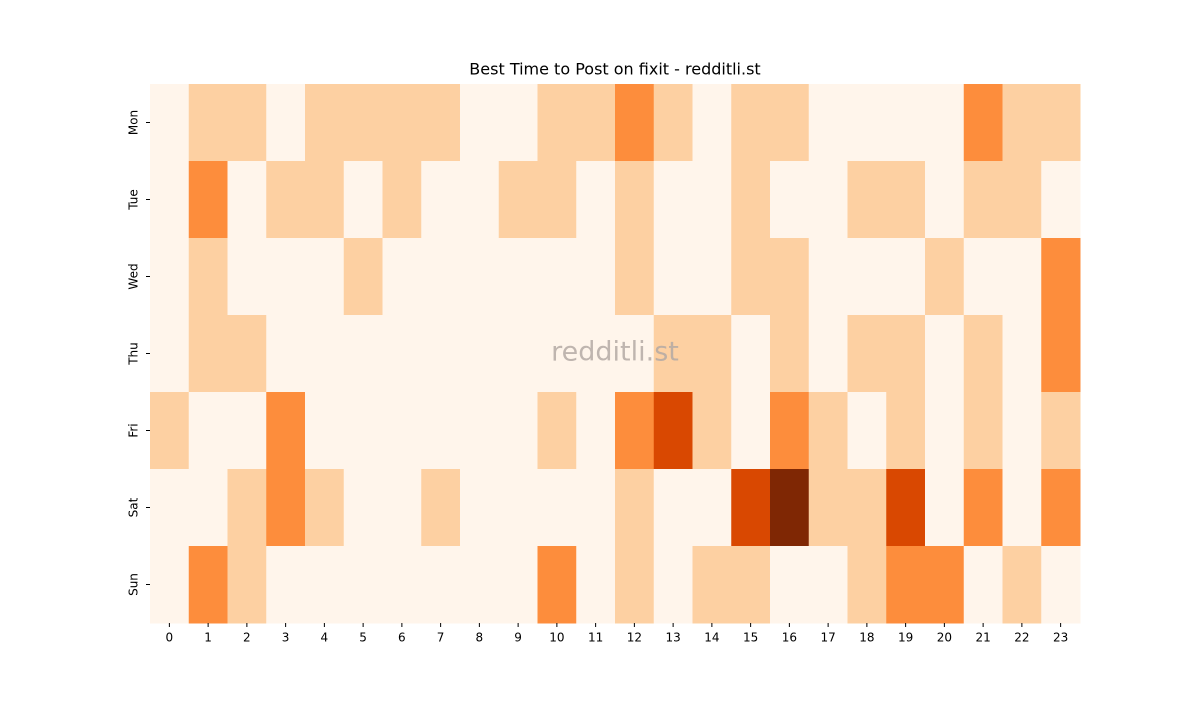  Describe the element at coordinates (750, 638) in the screenshot. I see `x-tick-label: 15` at that location.